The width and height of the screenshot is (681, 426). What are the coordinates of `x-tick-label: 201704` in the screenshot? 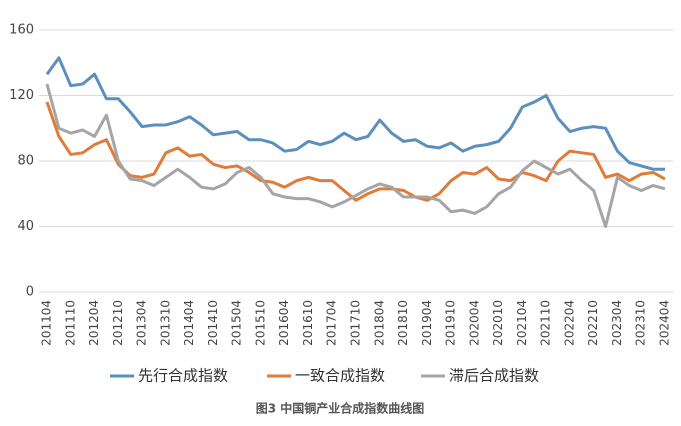 It's located at (332, 323).